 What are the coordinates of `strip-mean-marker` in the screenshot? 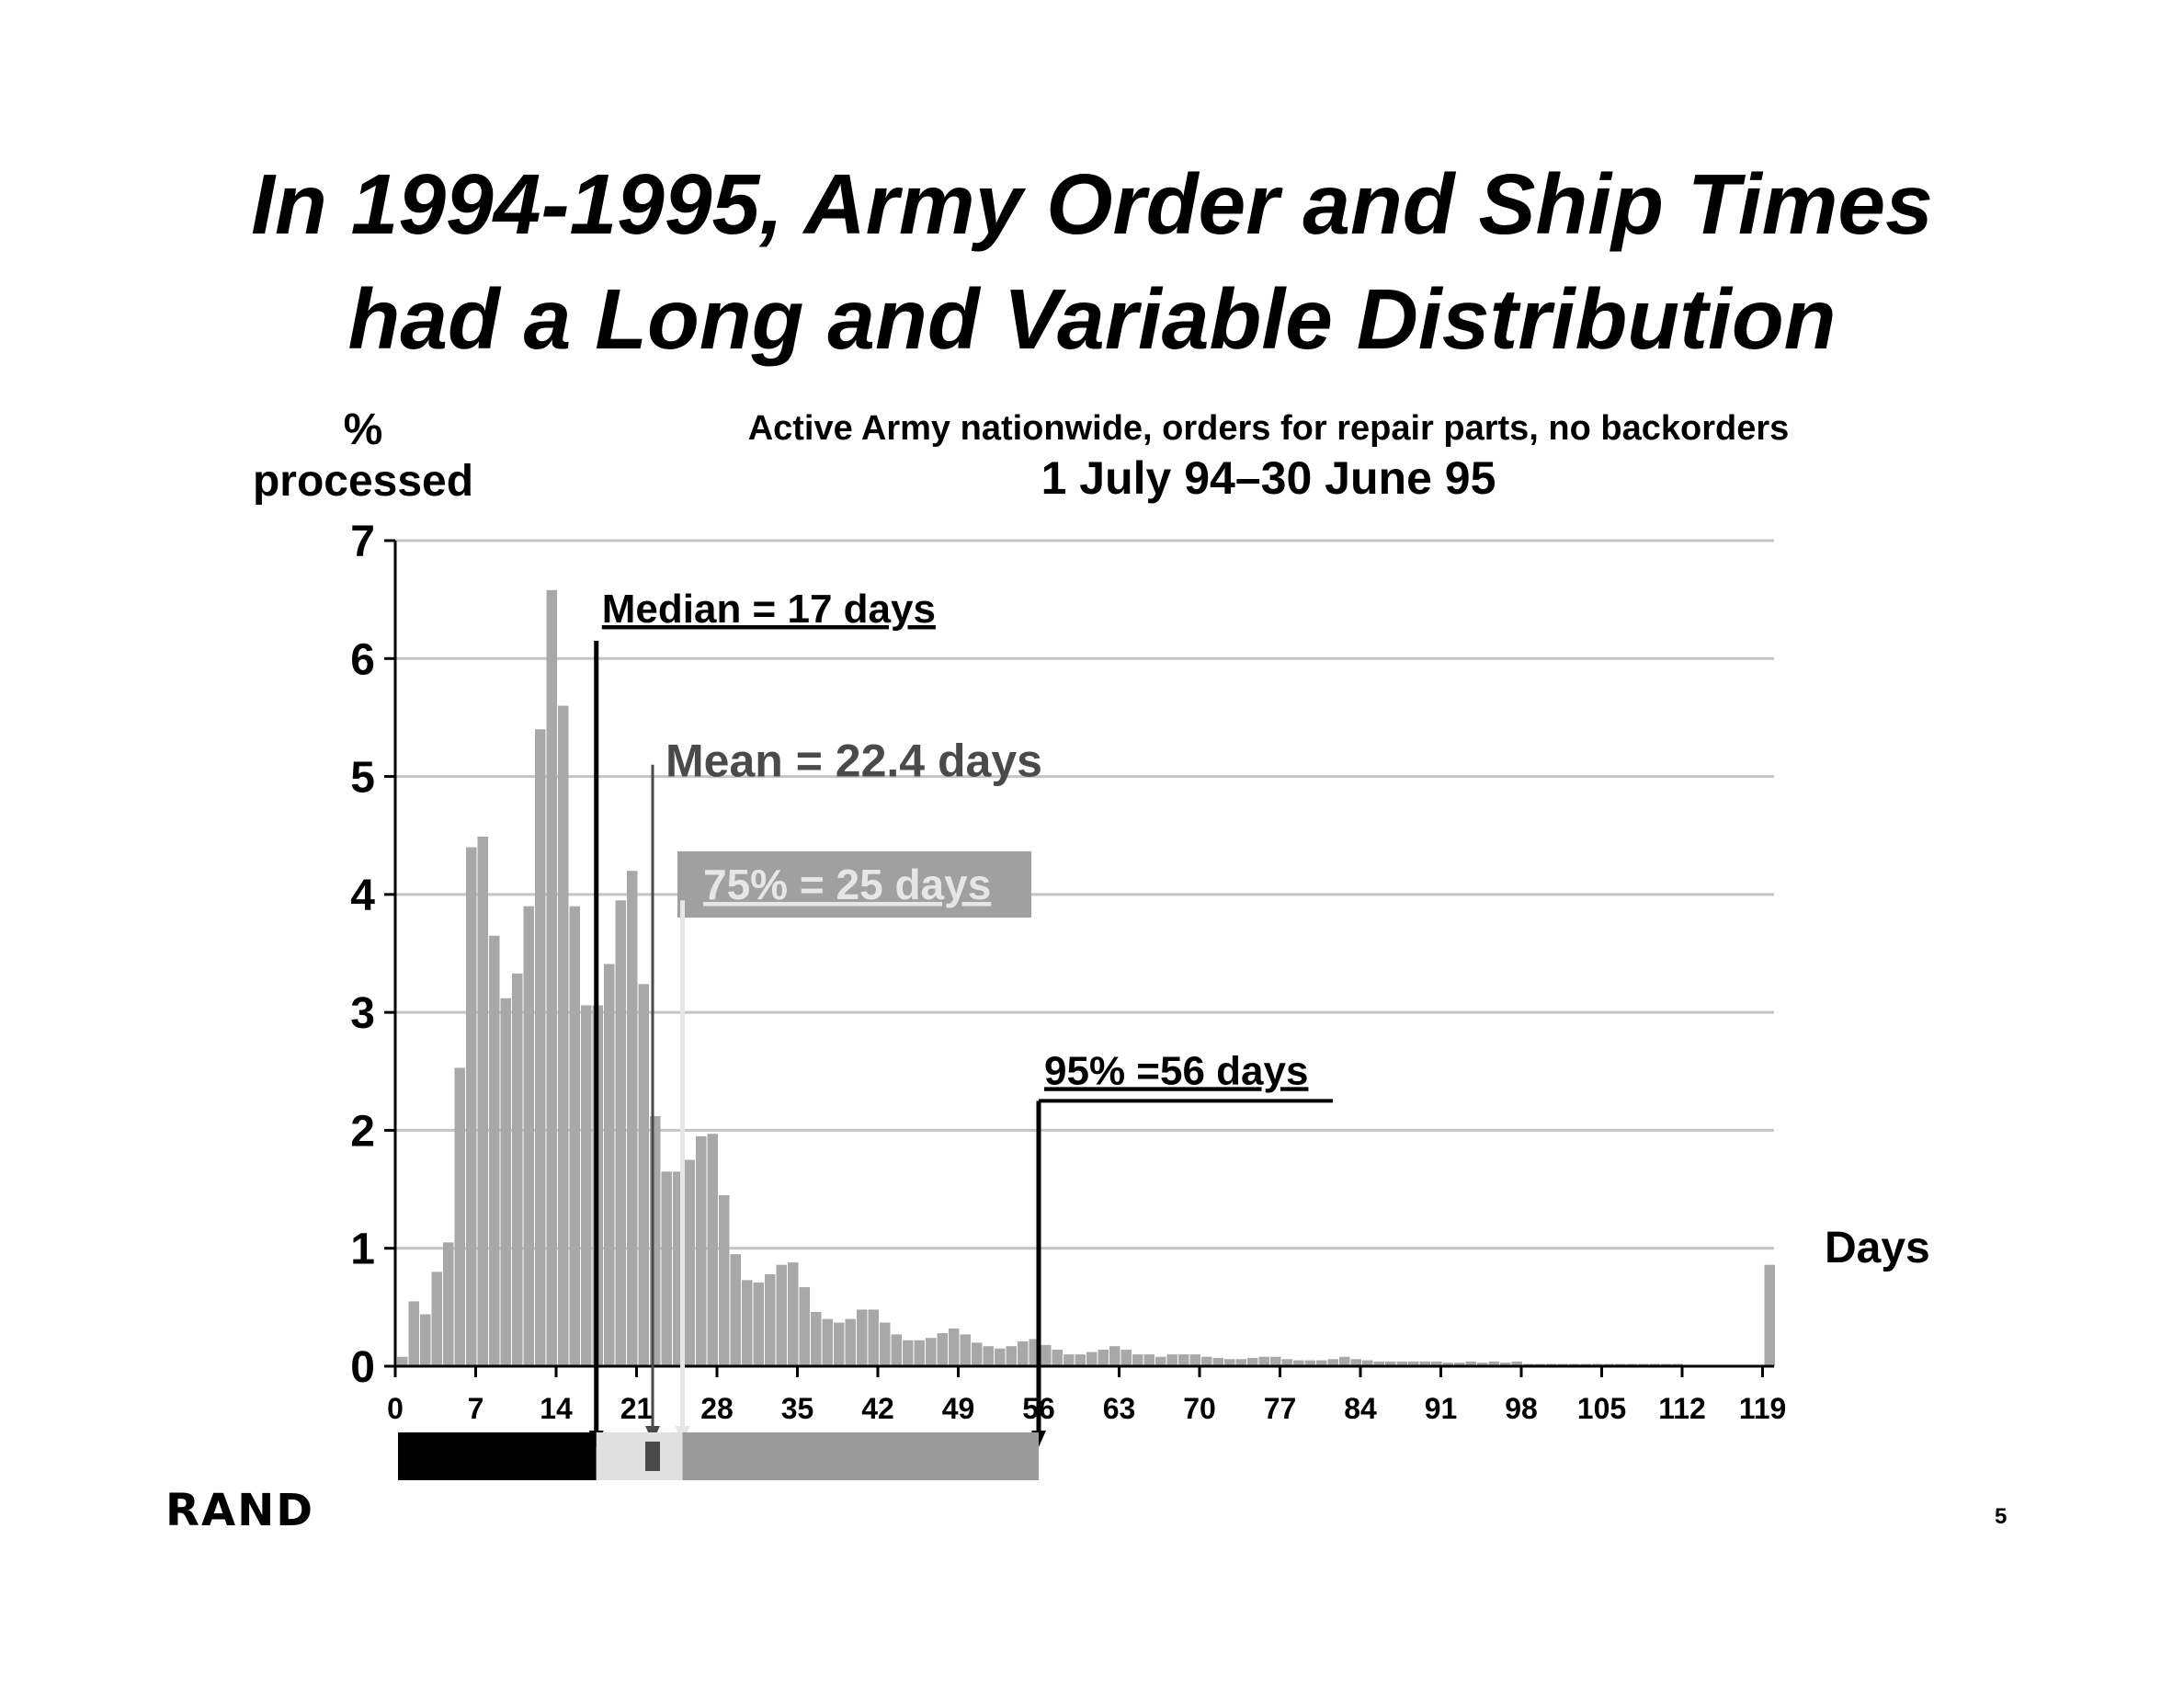 It's located at (652, 1456).